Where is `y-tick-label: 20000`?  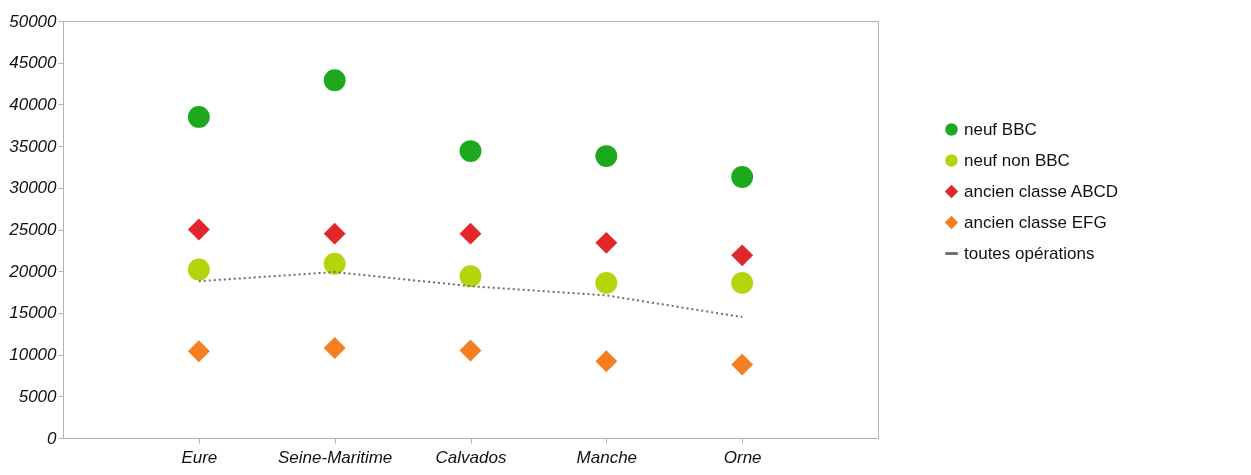 y-tick-label: 20000 is located at coordinates (33, 271).